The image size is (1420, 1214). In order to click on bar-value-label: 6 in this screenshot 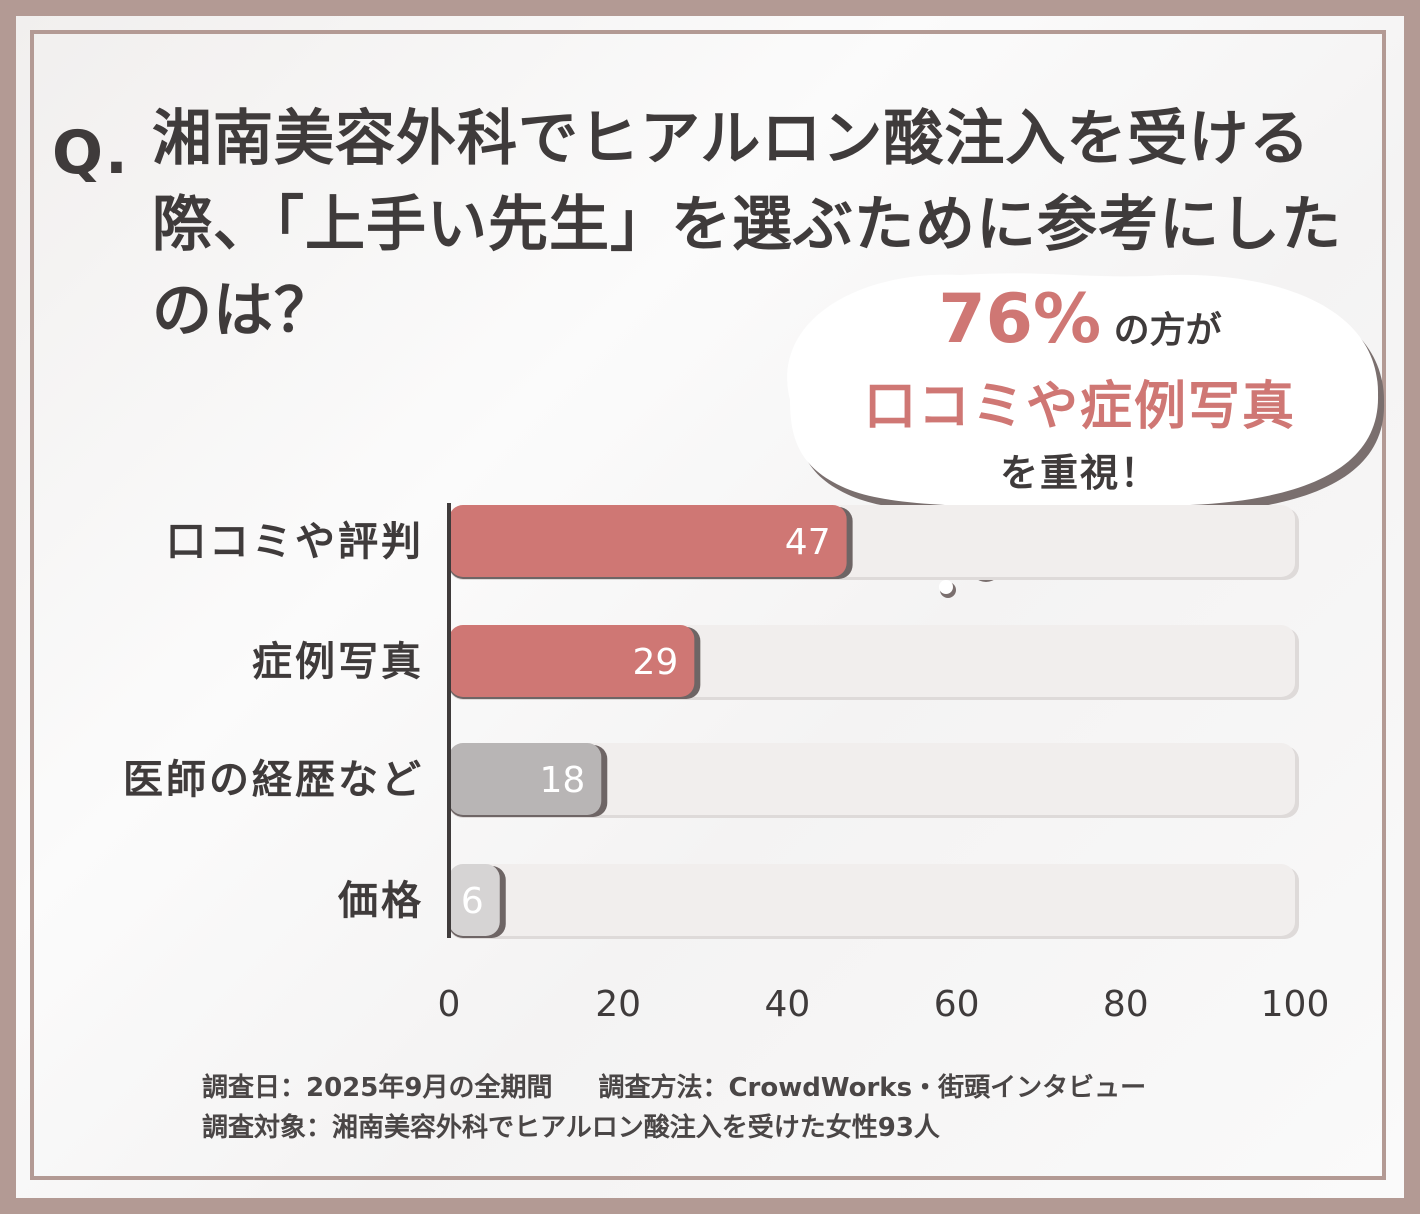, I will do `click(472, 901)`.